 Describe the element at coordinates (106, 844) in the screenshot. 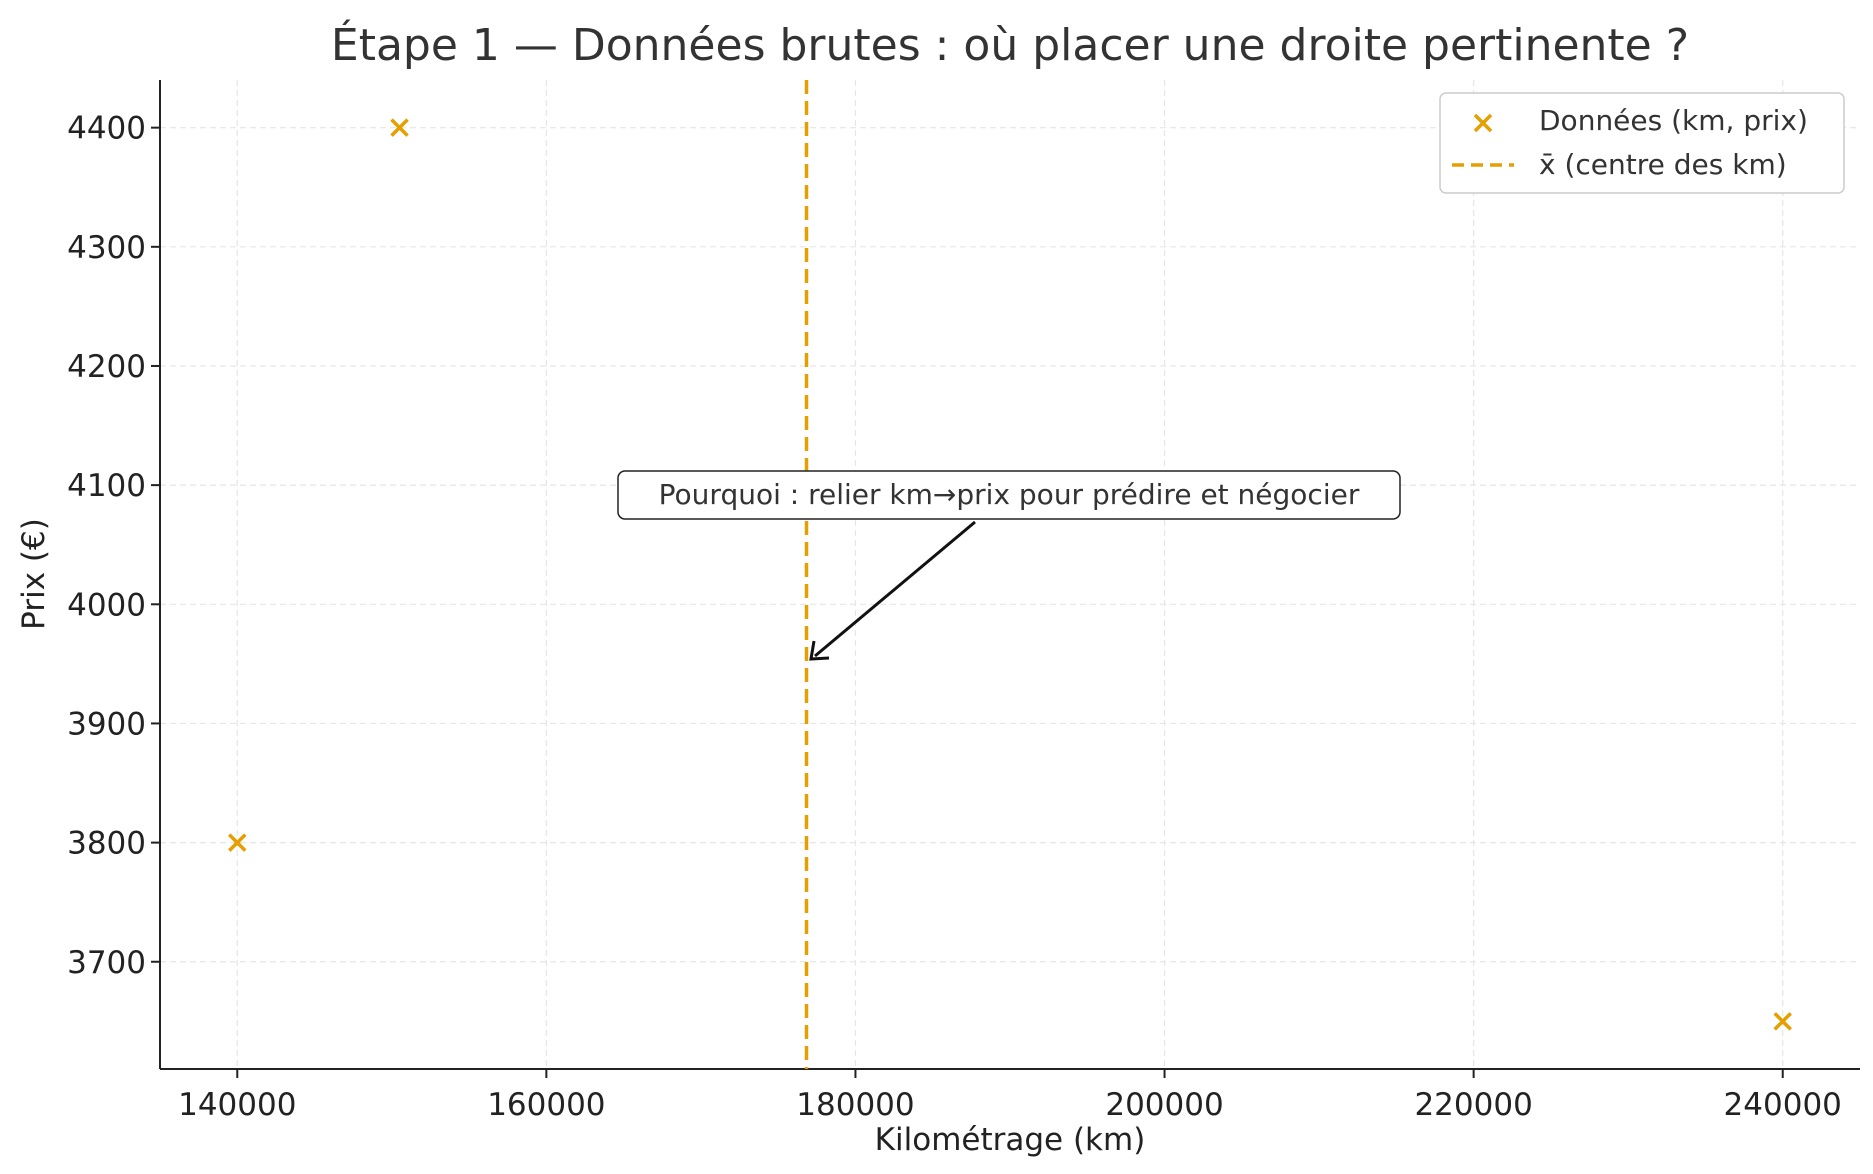

I see `y-tick-label: 3800` at that location.